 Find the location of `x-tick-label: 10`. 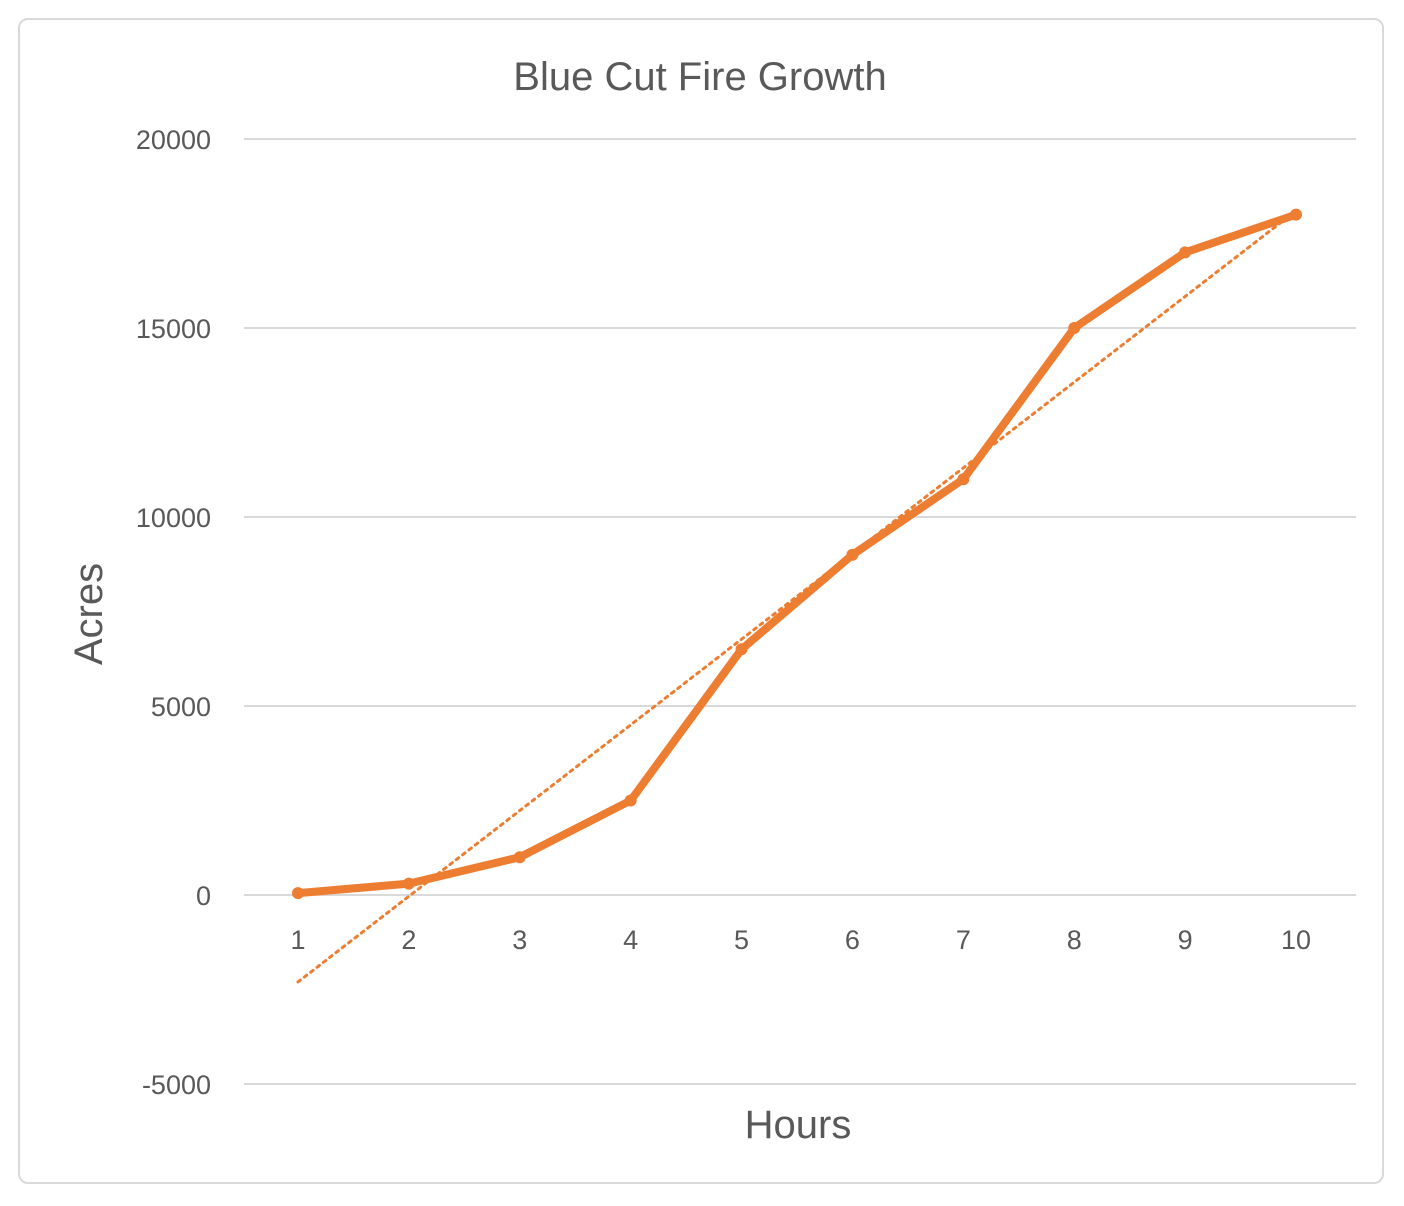

x-tick-label: 10 is located at coordinates (1296, 940).